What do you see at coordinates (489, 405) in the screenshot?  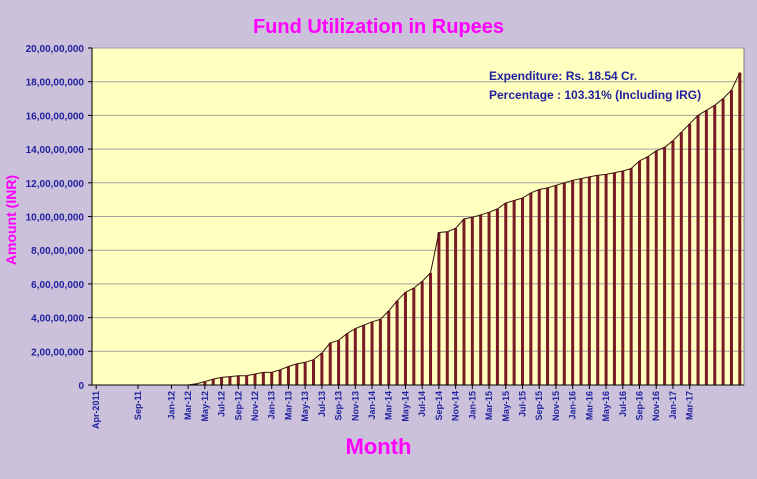 I see `x-tick-label: Mar-15` at bounding box center [489, 405].